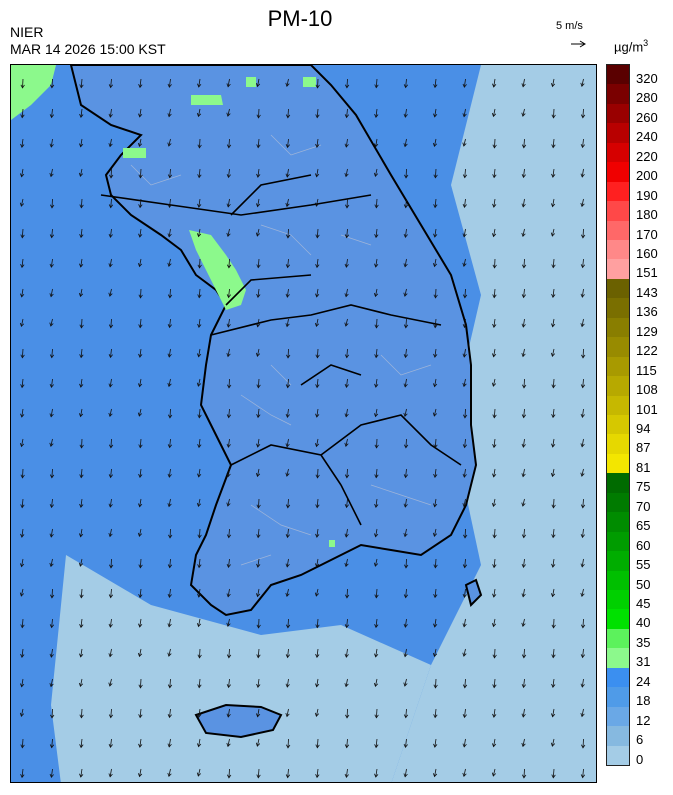 The height and width of the screenshot is (795, 673). I want to click on unit-exponent: 3, so click(646, 43).